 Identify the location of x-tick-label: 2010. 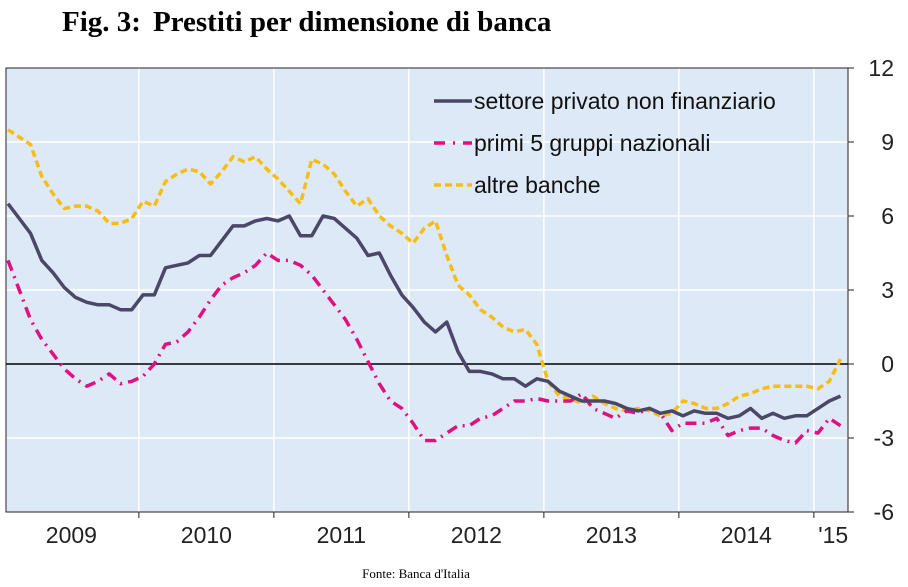
(206, 535).